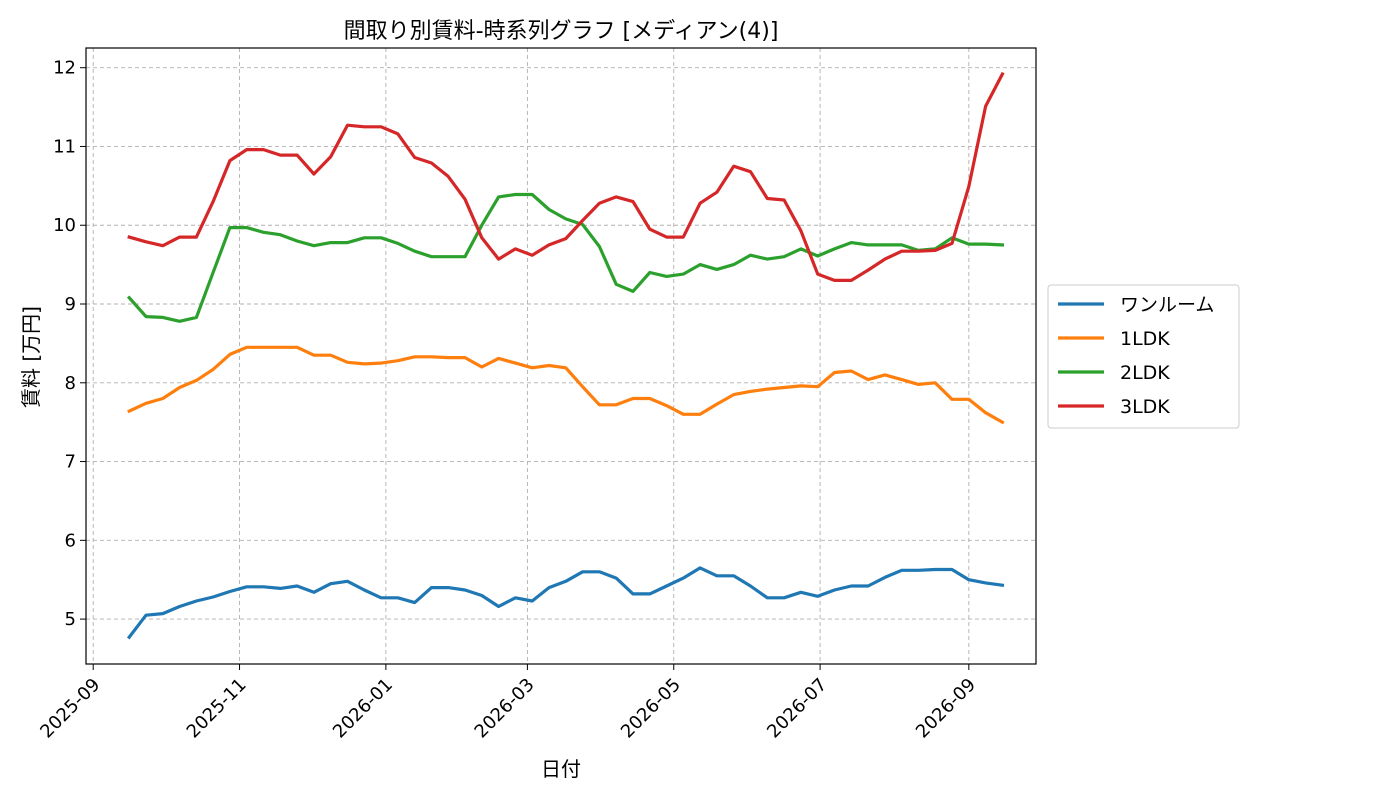 The image size is (1400, 800). I want to click on x-tick-label: 2026-03, so click(505, 708).